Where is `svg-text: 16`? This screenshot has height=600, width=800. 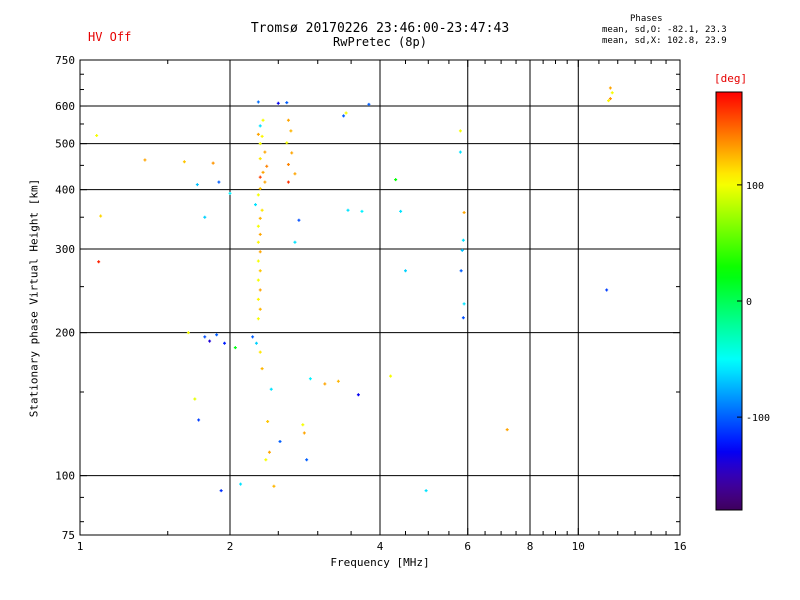 svg-text: 16 is located at coordinates (679, 546).